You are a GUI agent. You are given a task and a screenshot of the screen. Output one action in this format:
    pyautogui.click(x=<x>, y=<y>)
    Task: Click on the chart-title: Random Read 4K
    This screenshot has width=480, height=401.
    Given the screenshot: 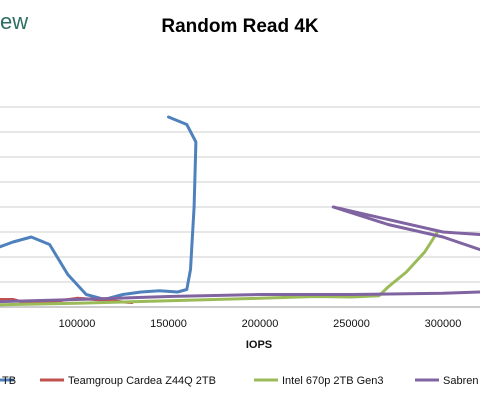 What is the action you would take?
    pyautogui.click(x=240, y=26)
    